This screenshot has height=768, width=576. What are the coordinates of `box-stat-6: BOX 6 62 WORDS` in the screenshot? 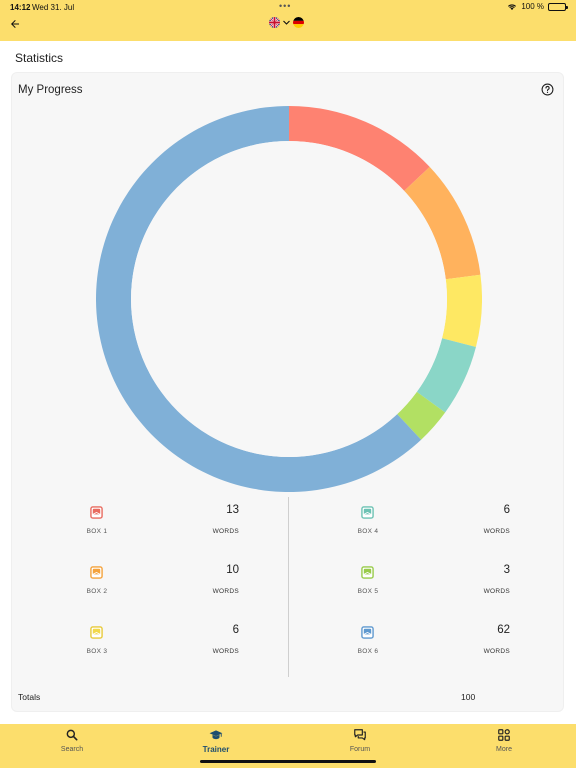 It's located at (400, 640).